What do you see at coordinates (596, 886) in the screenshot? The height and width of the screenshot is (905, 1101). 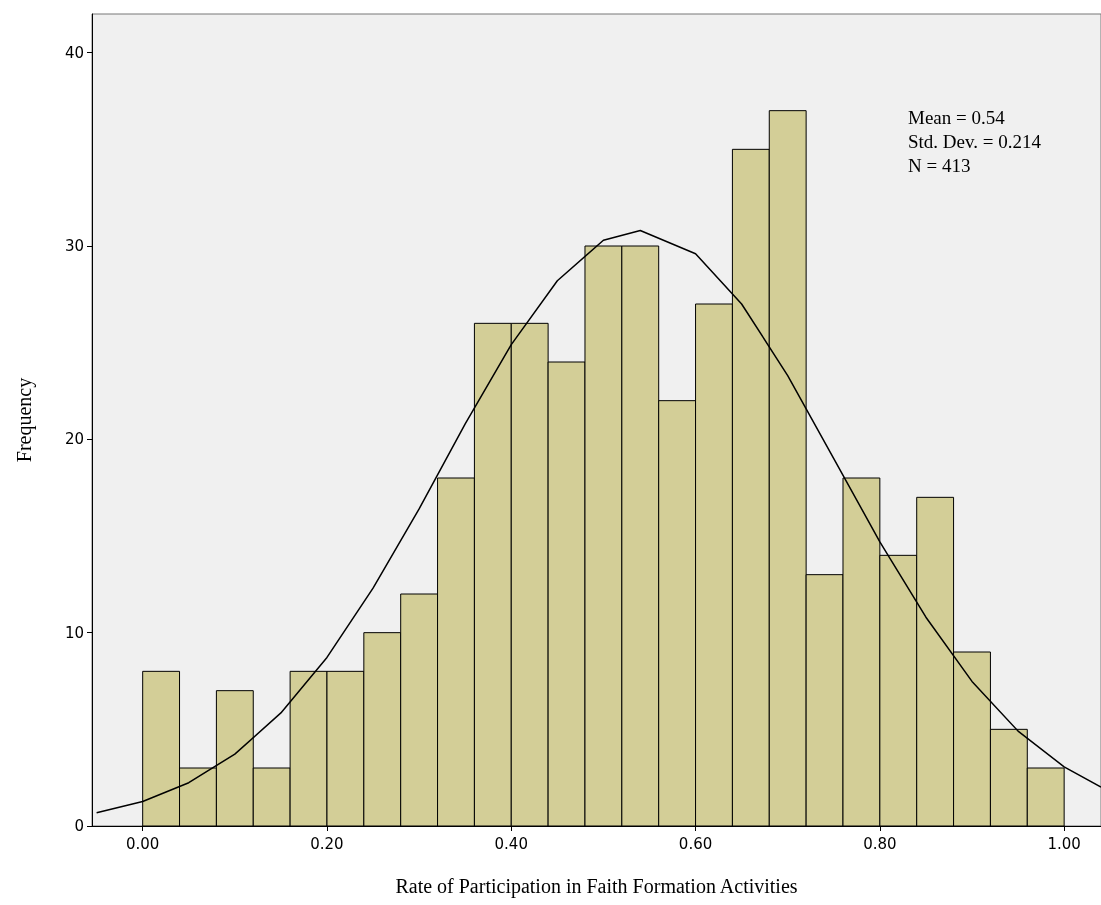 I see `x-axis-title: Rate of Participation in Faith Formation Activities` at bounding box center [596, 886].